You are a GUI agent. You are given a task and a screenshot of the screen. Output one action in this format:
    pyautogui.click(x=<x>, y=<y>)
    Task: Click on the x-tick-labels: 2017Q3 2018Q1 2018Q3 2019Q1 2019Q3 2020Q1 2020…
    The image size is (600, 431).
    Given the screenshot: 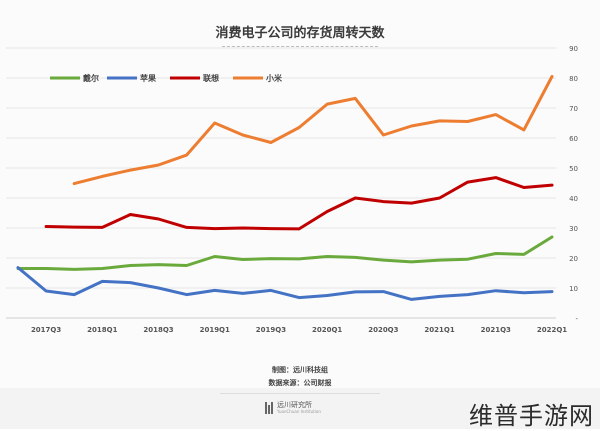 What is the action you would take?
    pyautogui.click(x=299, y=330)
    